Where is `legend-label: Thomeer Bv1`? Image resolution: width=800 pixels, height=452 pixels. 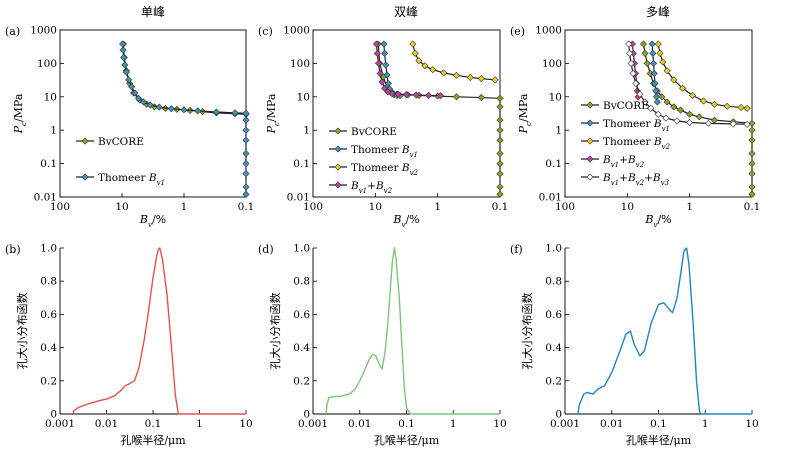
legend-label: Thomeer Bv1 is located at coordinates (384, 151).